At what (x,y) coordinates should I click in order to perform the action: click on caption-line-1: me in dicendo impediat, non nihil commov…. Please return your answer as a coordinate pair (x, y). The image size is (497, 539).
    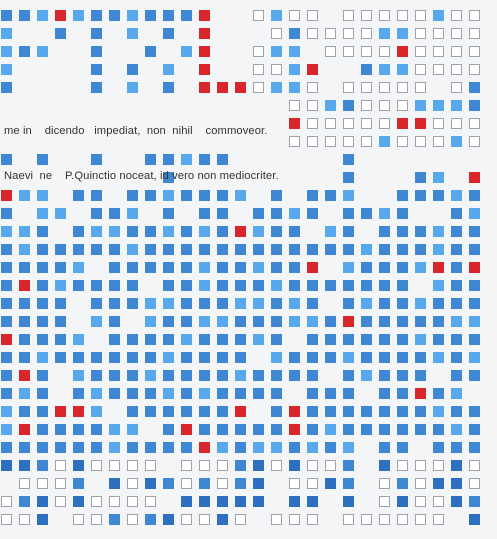
    Looking at the image, I should click on (136, 131).